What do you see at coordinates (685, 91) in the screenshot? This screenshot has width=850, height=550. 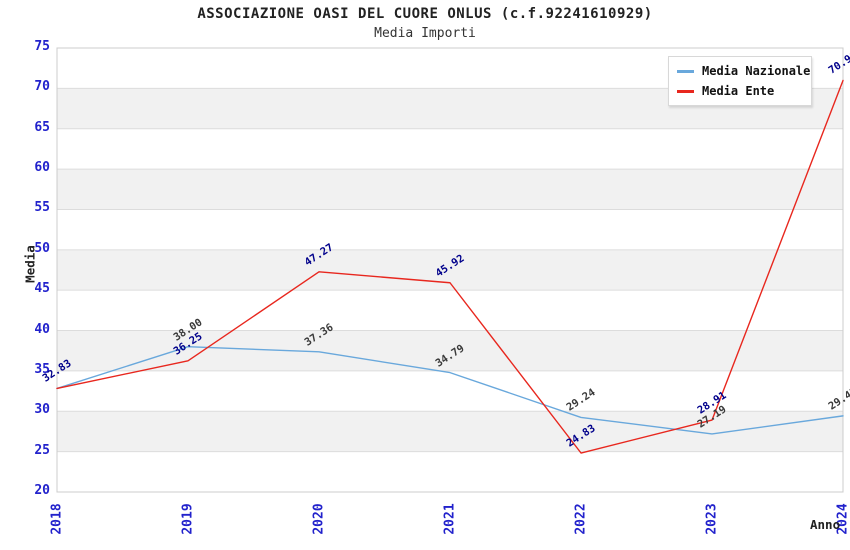 I see `media-ente-line-swatch-icon` at bounding box center [685, 91].